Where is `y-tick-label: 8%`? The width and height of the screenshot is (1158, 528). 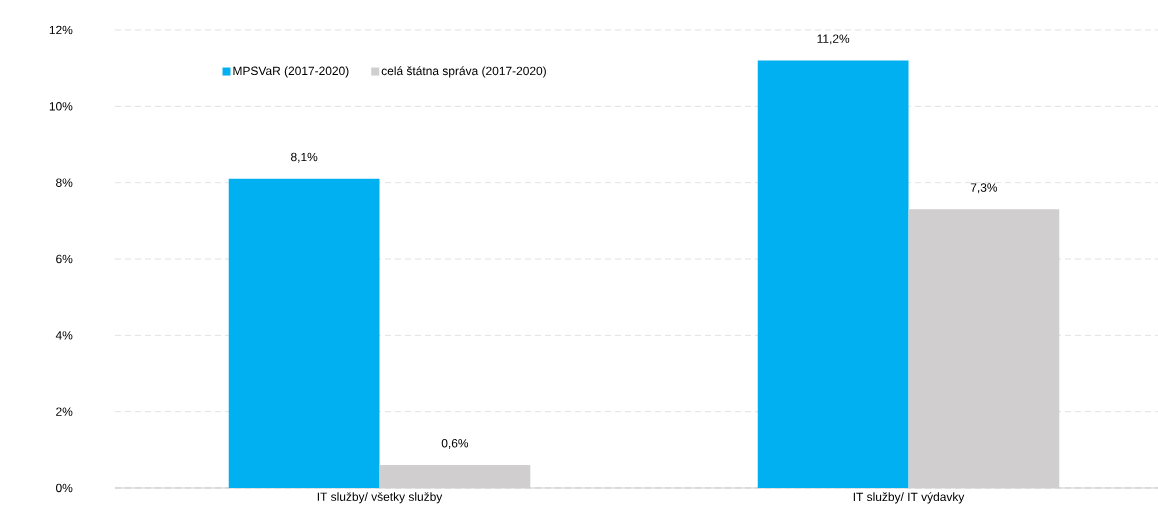
y-tick-label: 8% is located at coordinates (64, 182).